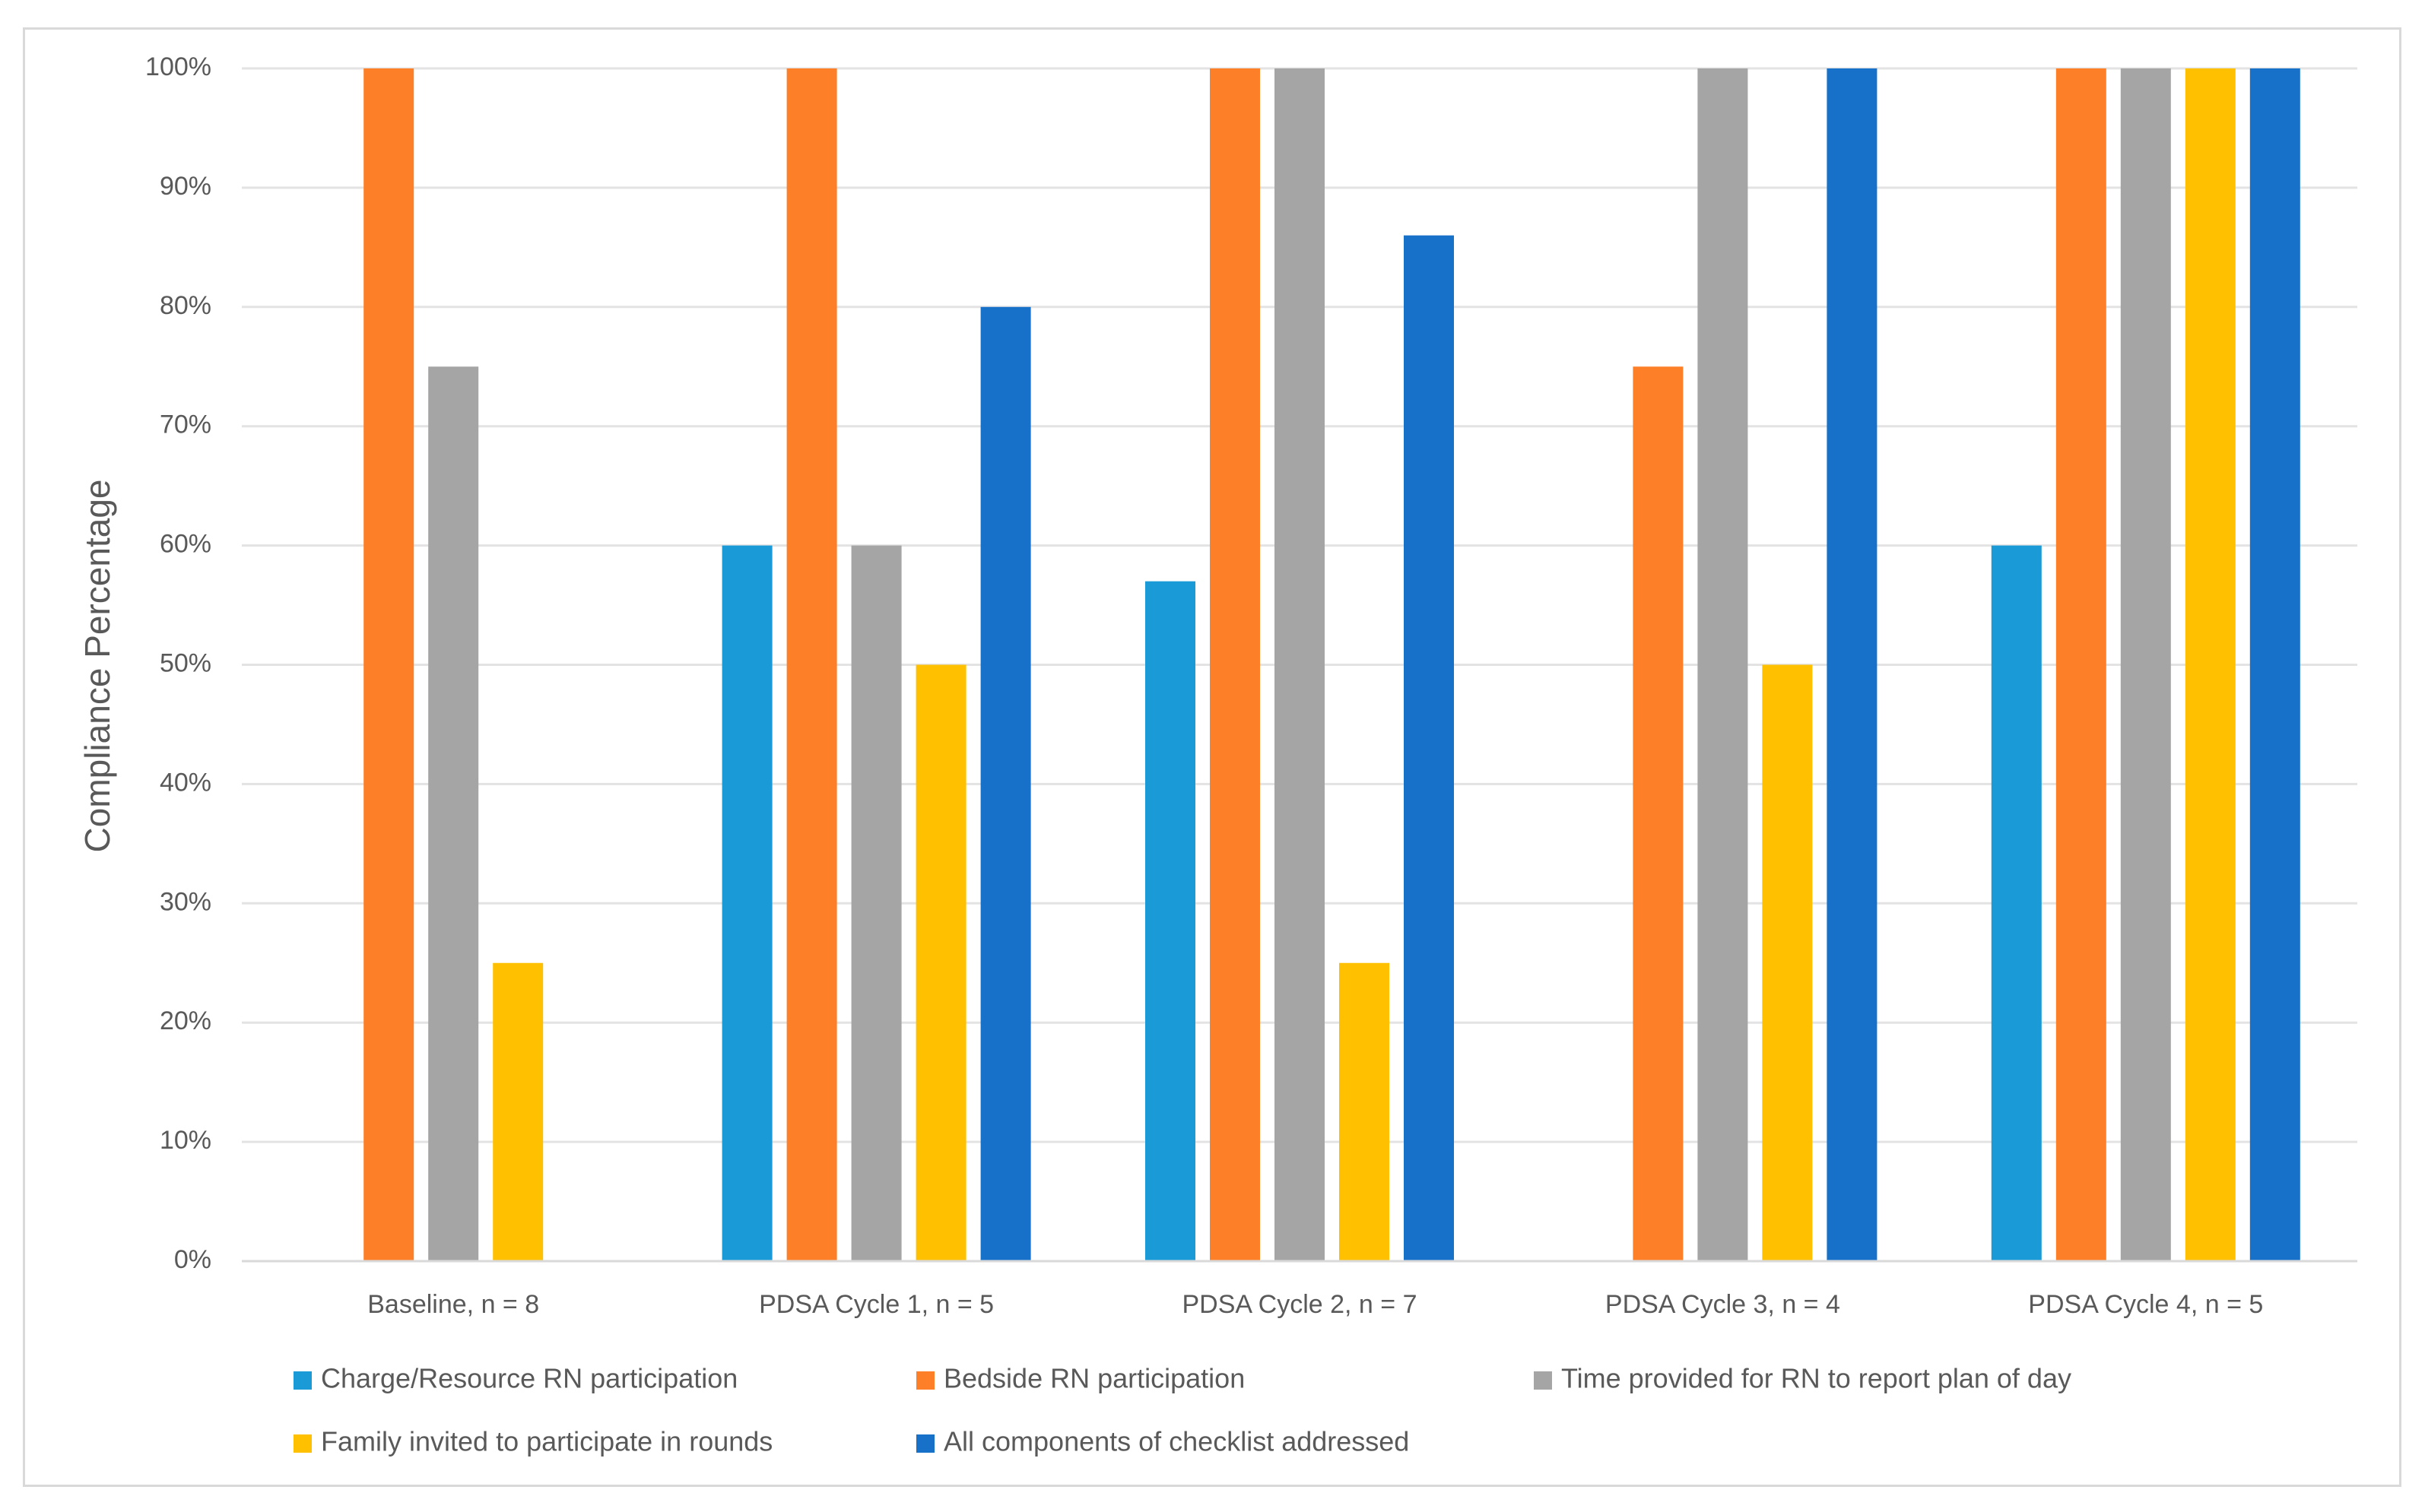  What do you see at coordinates (97, 666) in the screenshot?
I see `y-axis-title: Compliance Percentage` at bounding box center [97, 666].